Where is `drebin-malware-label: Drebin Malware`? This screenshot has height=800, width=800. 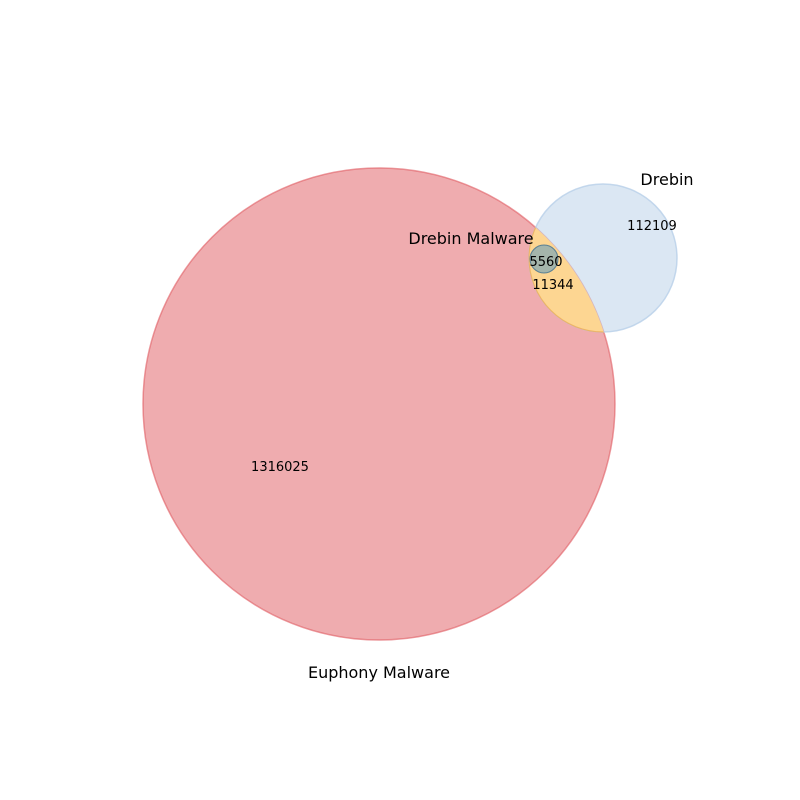
drebin-malware-label: Drebin Malware is located at coordinates (470, 238).